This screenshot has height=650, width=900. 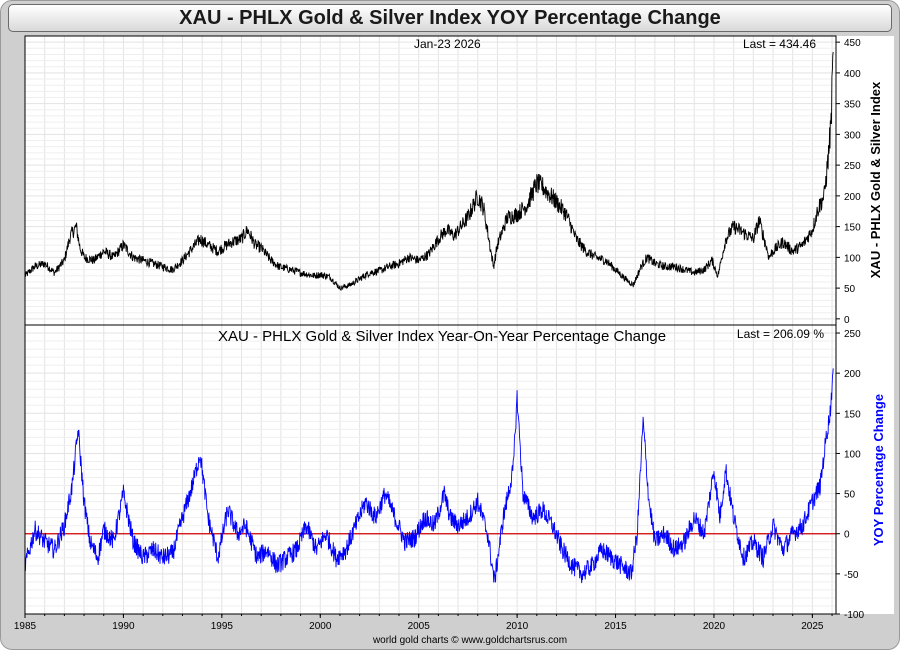 I want to click on price-y-tick-label: 400, so click(x=852, y=74).